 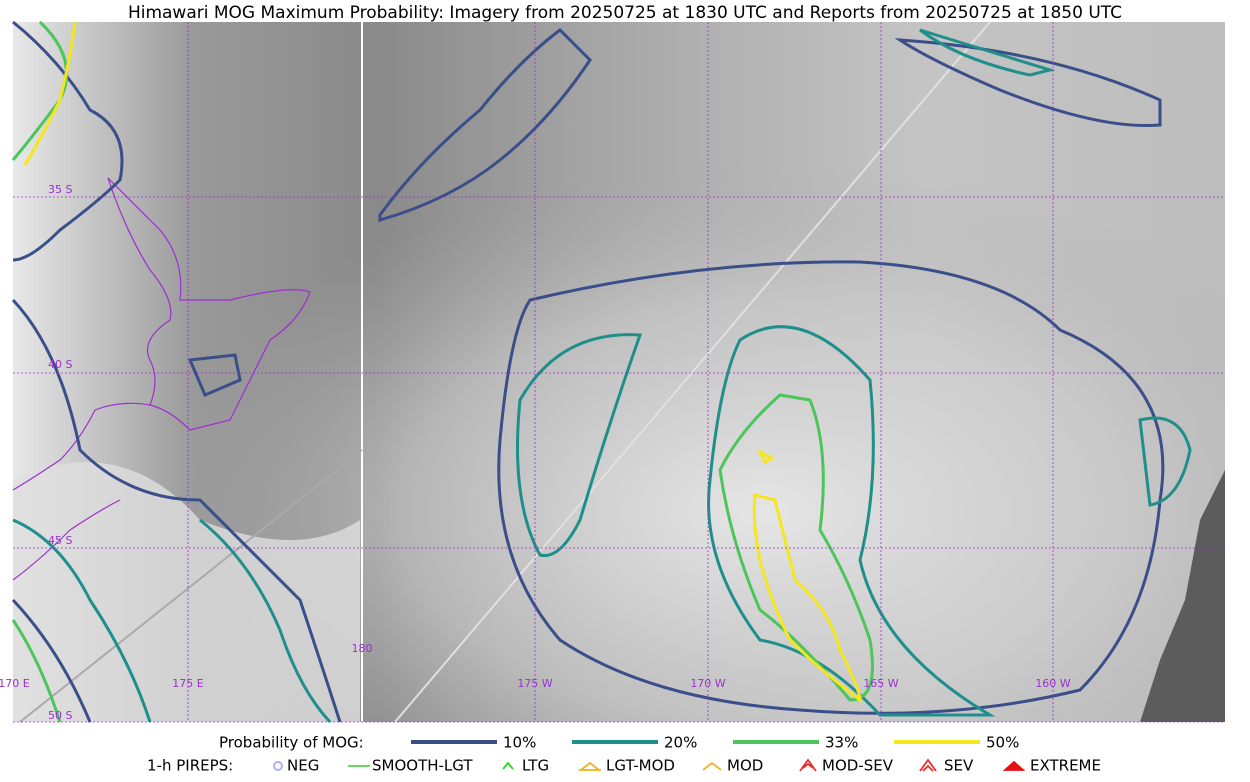 I want to click on legend-label: 20%, so click(x=680, y=743).